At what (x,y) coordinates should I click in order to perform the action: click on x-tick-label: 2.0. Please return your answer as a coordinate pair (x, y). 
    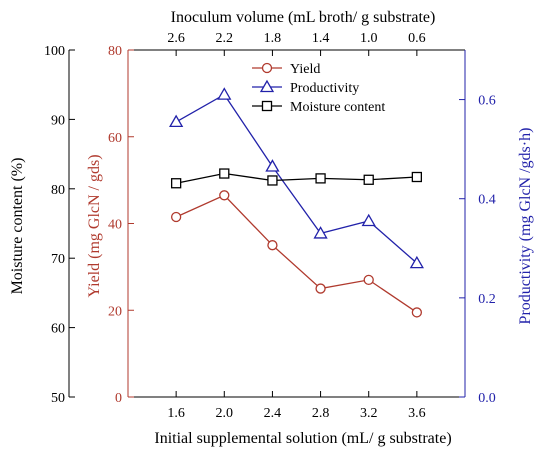
    Looking at the image, I should click on (225, 413).